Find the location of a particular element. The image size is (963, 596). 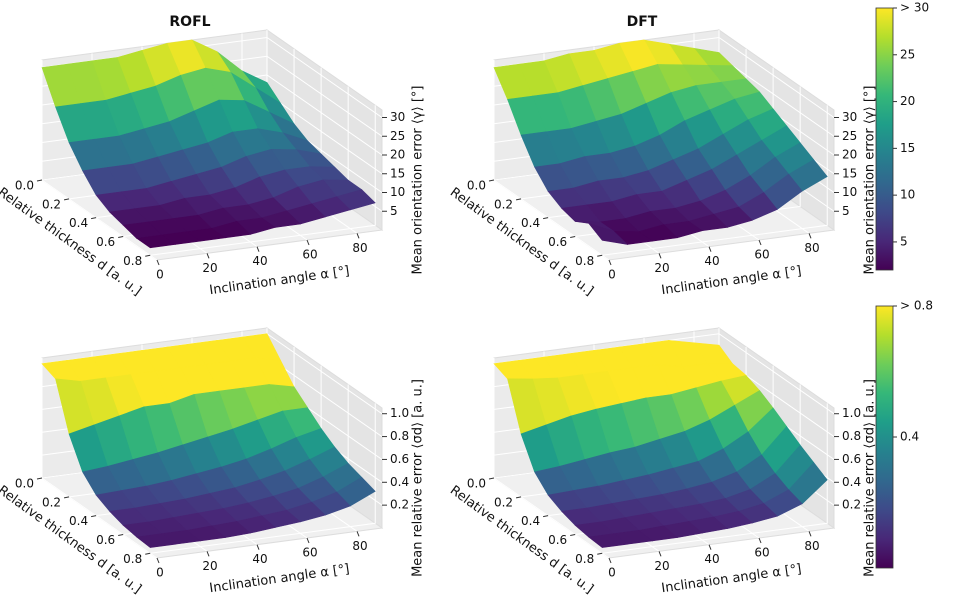

z-tick-label: 15 is located at coordinates (397, 173).